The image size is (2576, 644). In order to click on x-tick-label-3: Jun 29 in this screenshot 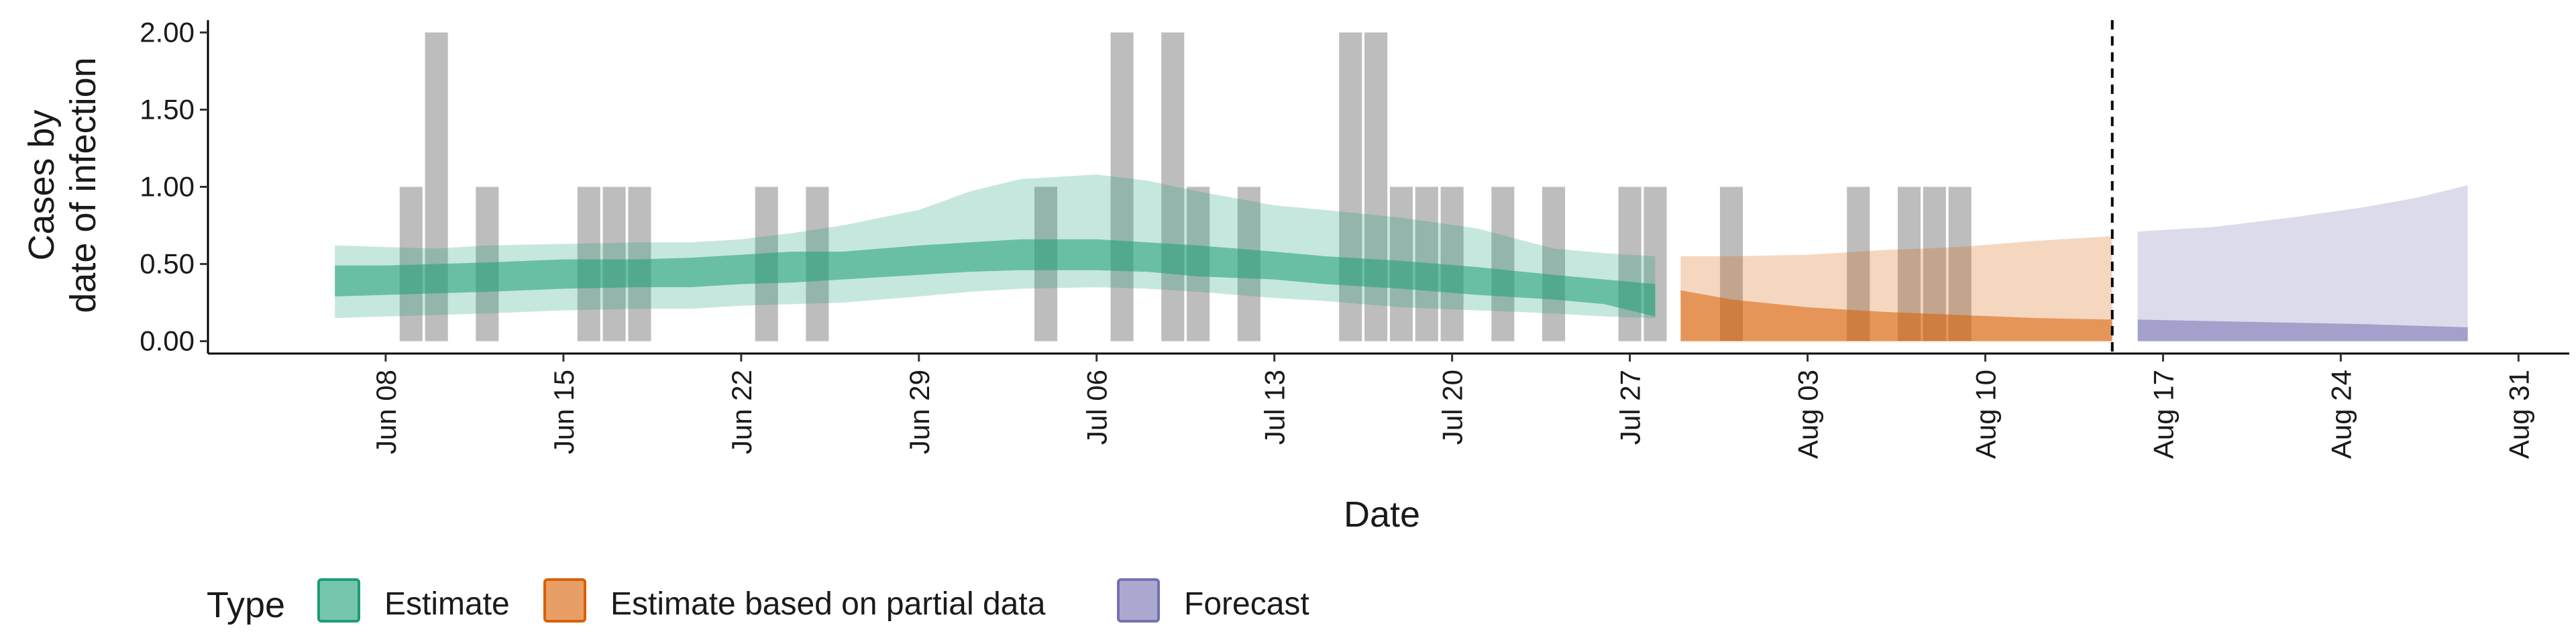, I will do `click(919, 412)`.